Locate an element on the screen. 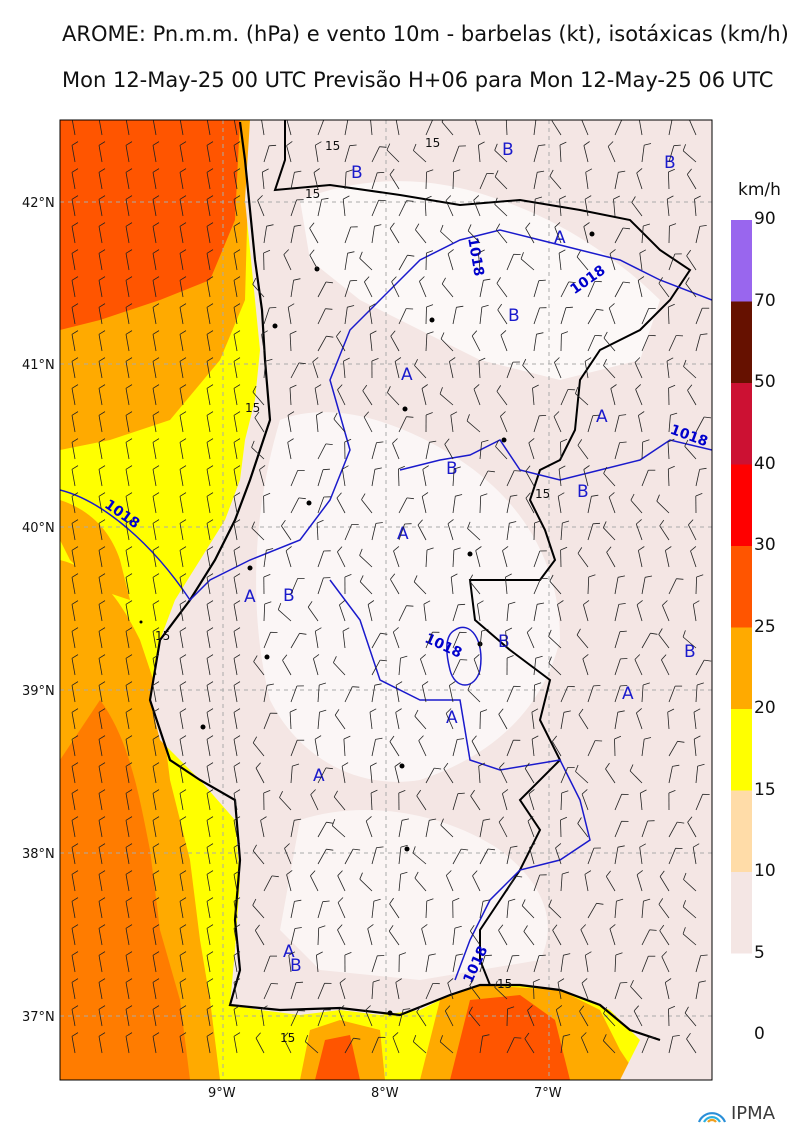 The height and width of the screenshot is (1131, 800). lat-tick-37n: 37°N is located at coordinates (38, 1017).